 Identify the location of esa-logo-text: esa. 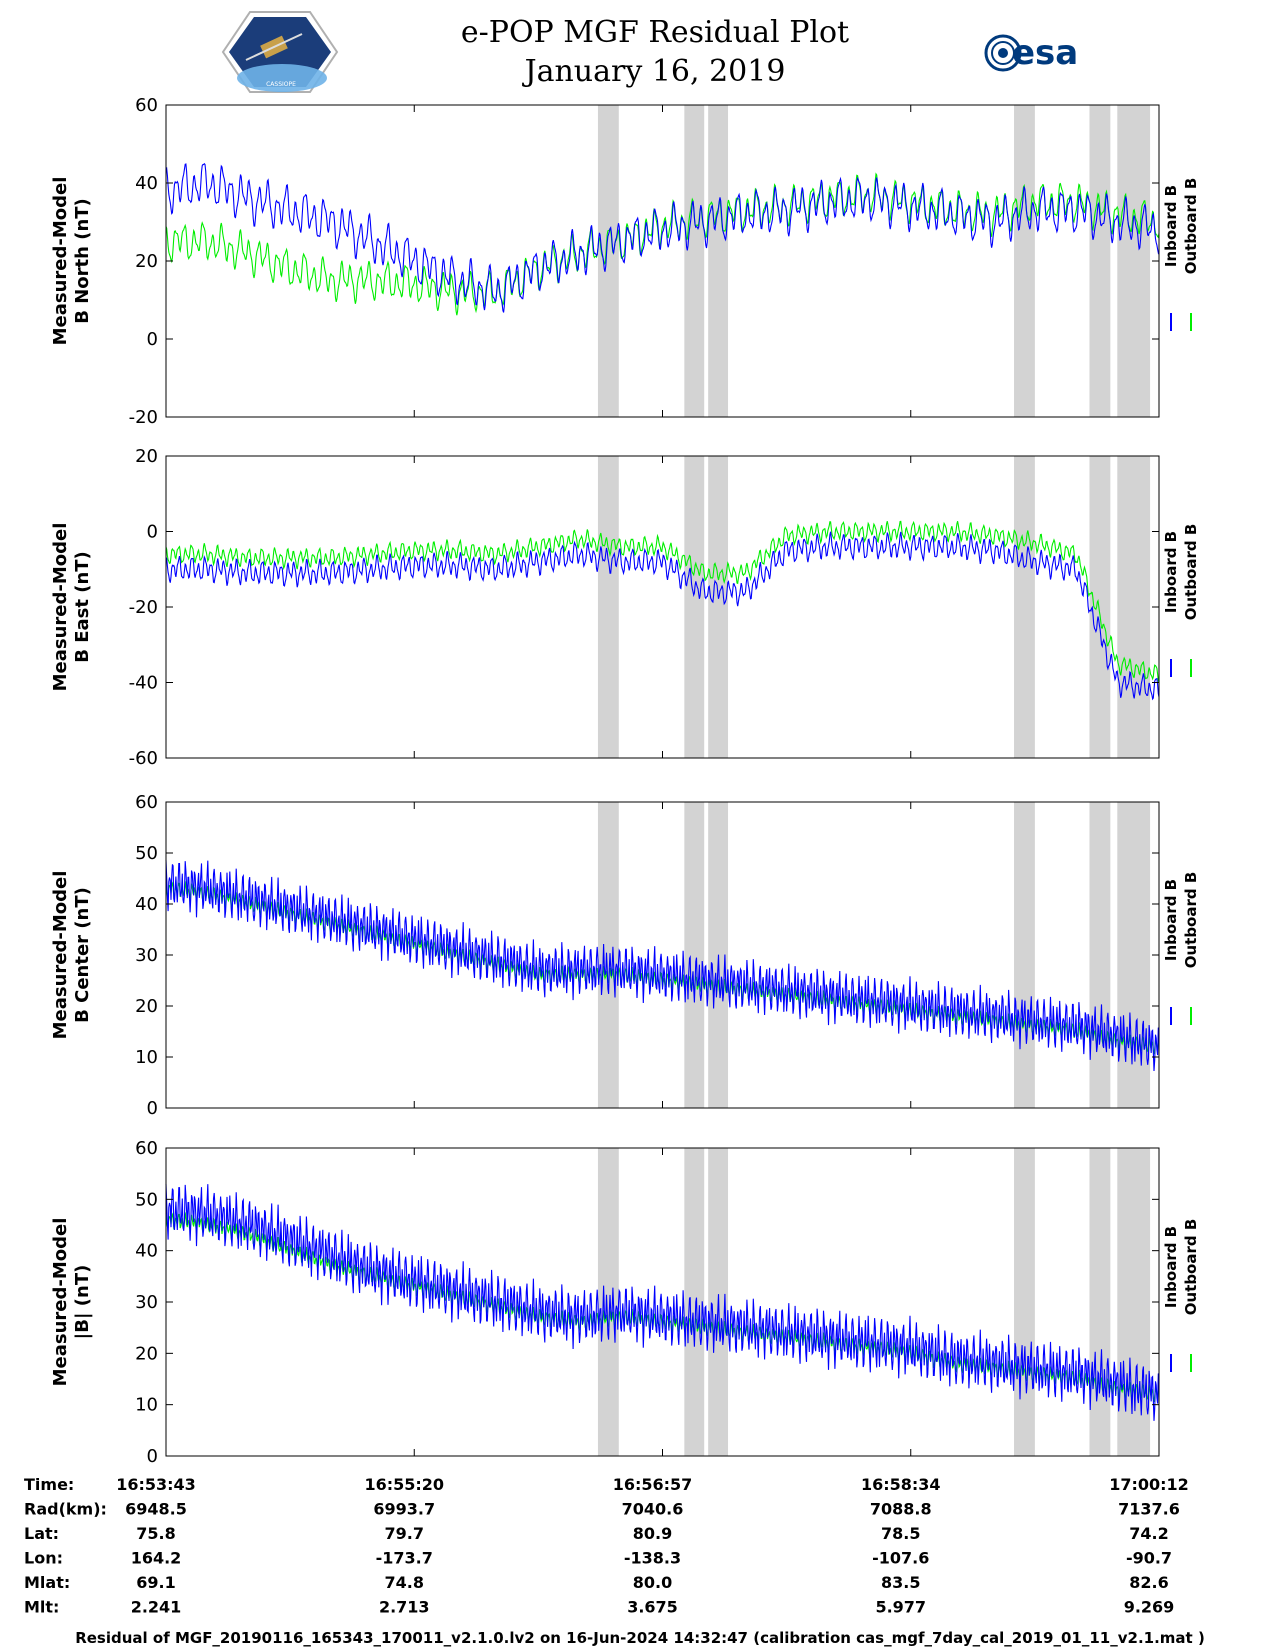
(1045, 53).